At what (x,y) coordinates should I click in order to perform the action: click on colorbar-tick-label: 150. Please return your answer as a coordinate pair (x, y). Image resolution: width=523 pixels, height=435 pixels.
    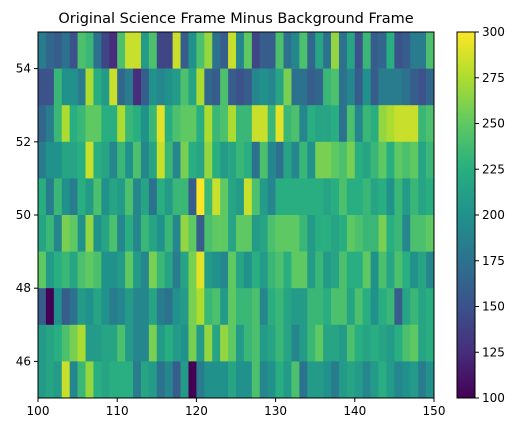
    Looking at the image, I should click on (493, 307).